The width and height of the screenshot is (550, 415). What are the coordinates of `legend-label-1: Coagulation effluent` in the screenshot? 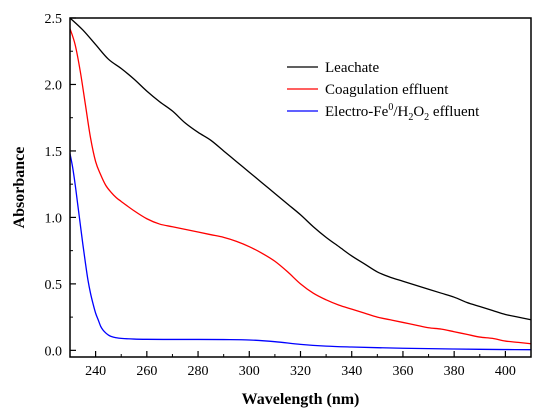 It's located at (387, 90).